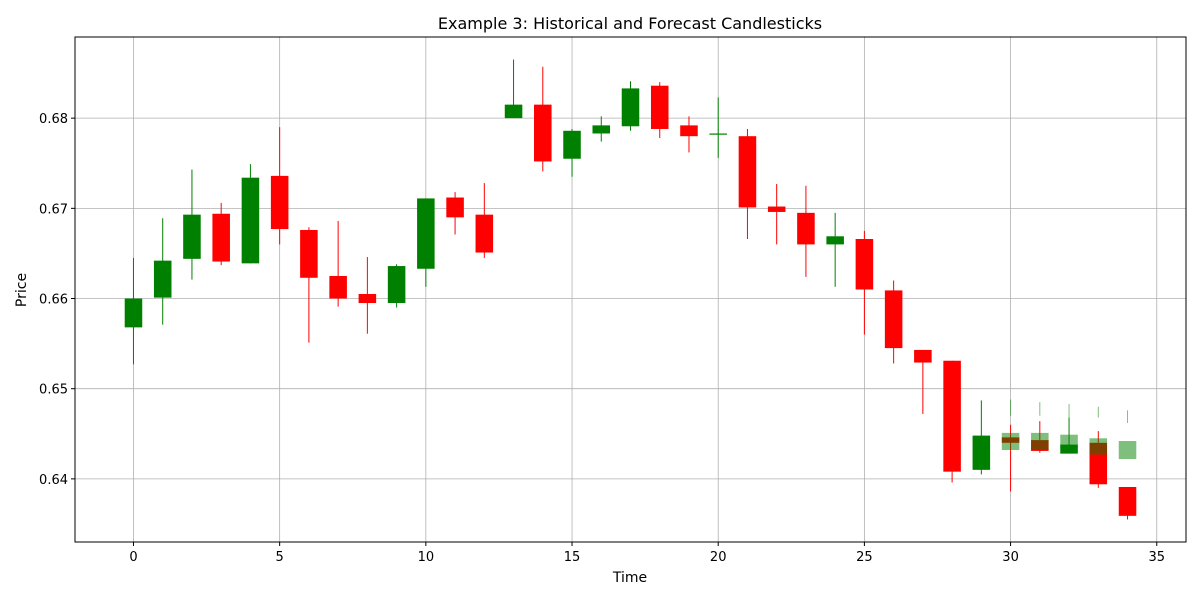 The width and height of the screenshot is (1200, 600). I want to click on x-axis-ticks: 0 5 10 15 20 25 30 35, so click(647, 553).